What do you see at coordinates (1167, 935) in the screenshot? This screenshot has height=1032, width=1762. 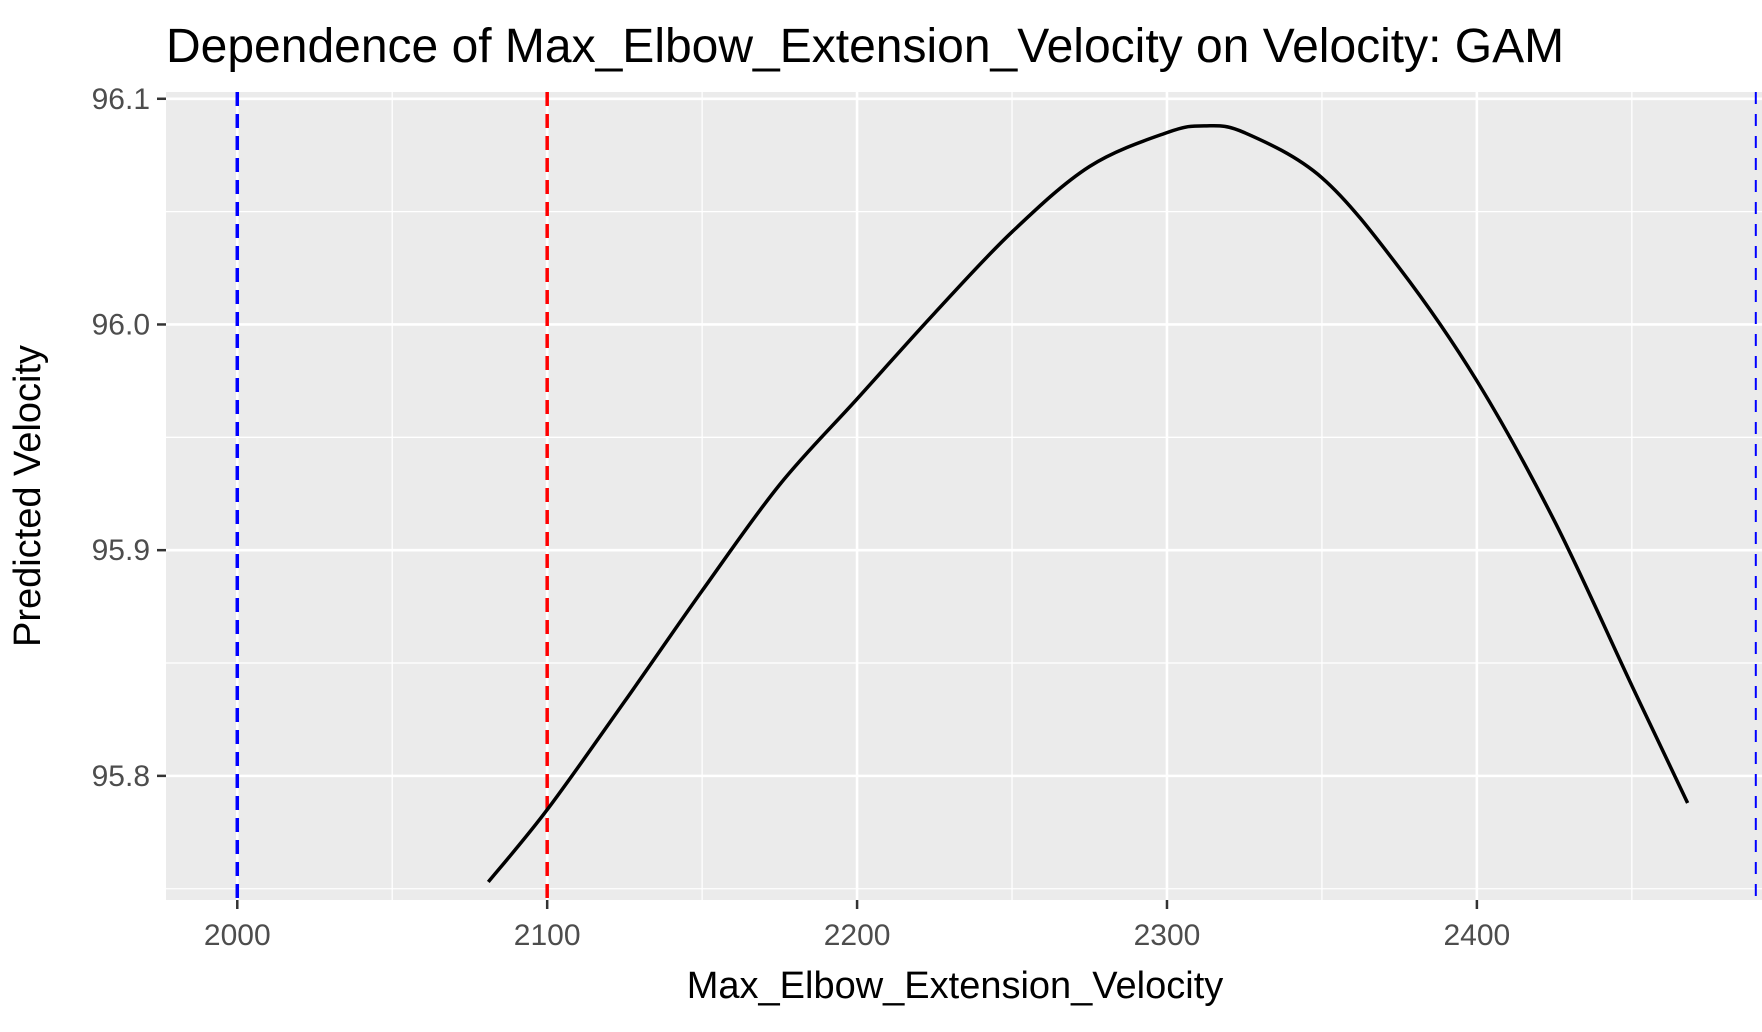 I see `x-tick-label: 2300` at bounding box center [1167, 935].